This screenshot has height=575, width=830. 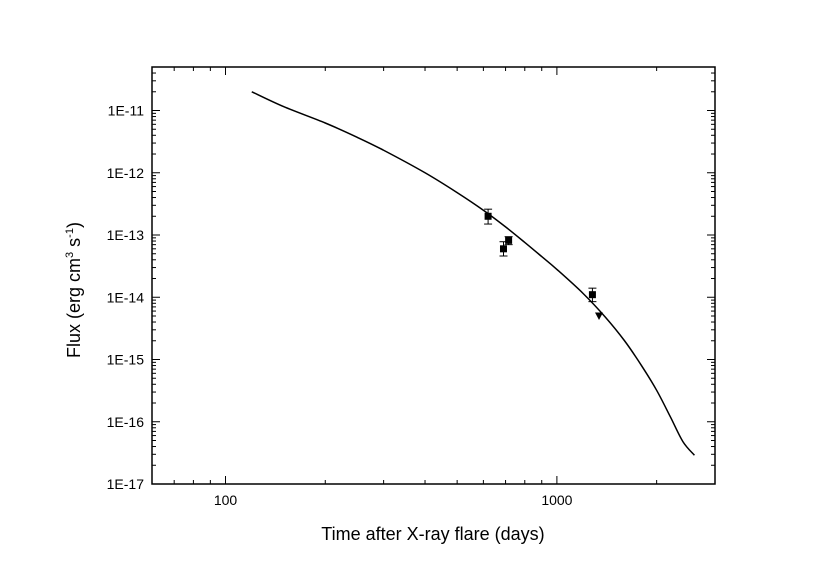 What do you see at coordinates (126, 360) in the screenshot?
I see `y-tick-label: 1E-15` at bounding box center [126, 360].